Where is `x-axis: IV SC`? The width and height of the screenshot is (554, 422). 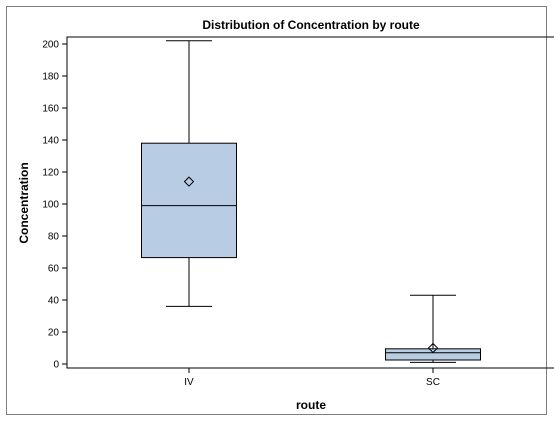
x-axis: IV SC is located at coordinates (312, 378).